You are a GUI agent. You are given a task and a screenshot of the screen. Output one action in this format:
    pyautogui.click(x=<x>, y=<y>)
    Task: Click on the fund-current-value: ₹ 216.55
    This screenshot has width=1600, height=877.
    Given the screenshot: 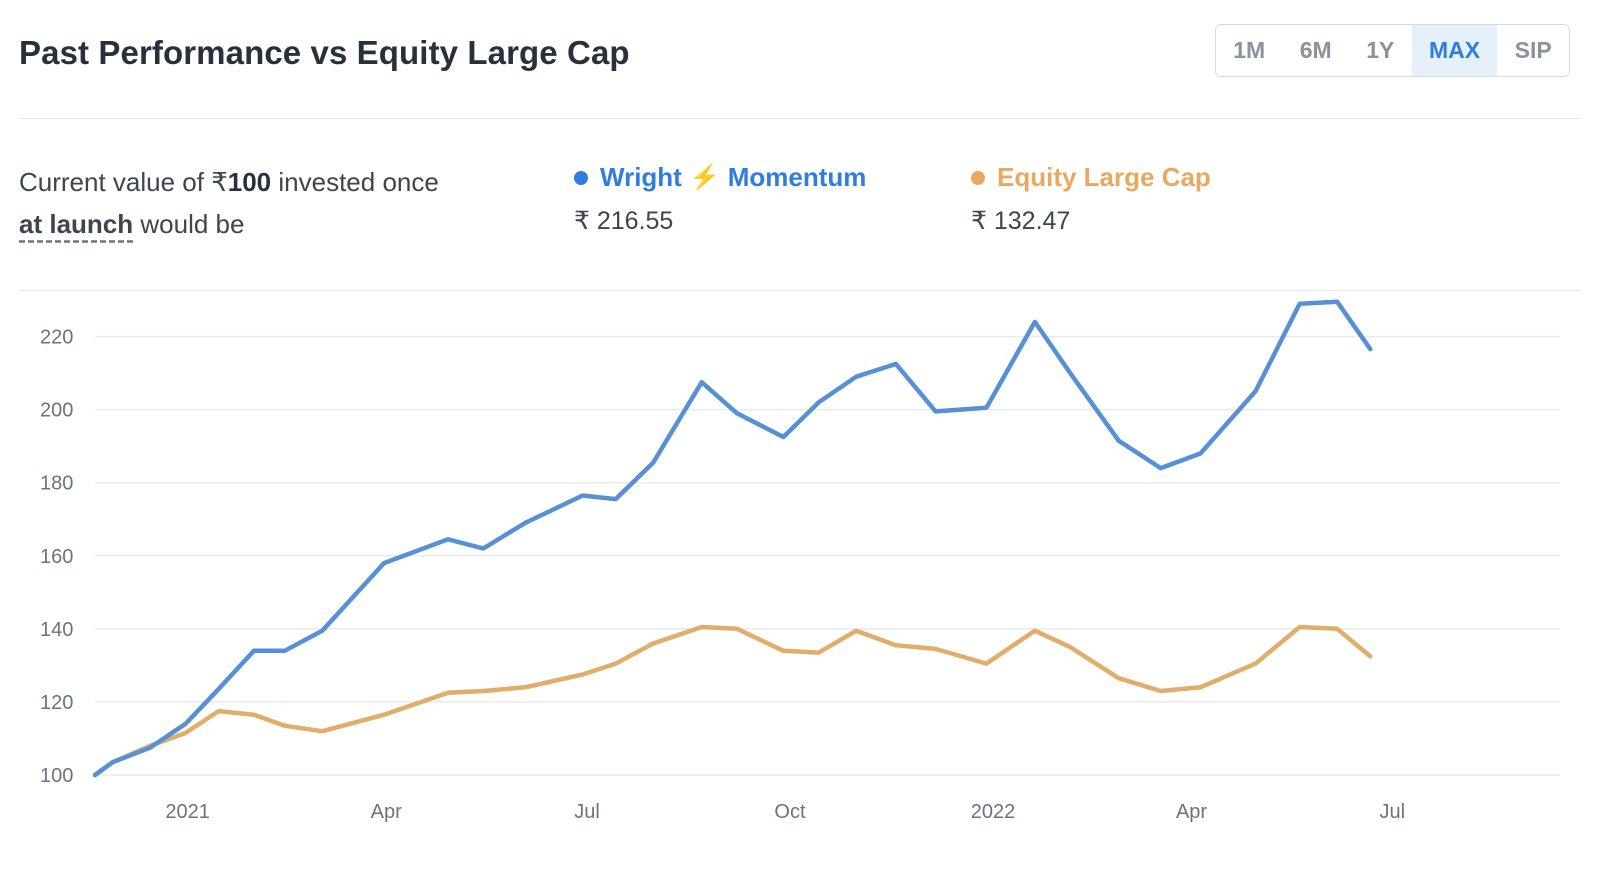 What is the action you would take?
    pyautogui.click(x=624, y=221)
    